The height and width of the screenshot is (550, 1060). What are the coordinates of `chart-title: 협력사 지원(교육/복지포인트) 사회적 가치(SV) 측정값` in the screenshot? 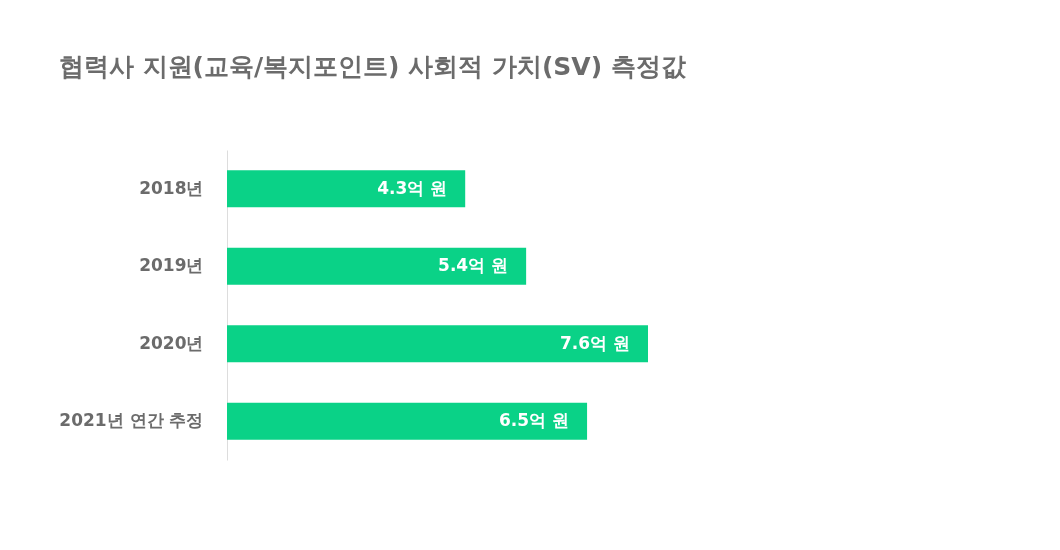 It's located at (372, 66).